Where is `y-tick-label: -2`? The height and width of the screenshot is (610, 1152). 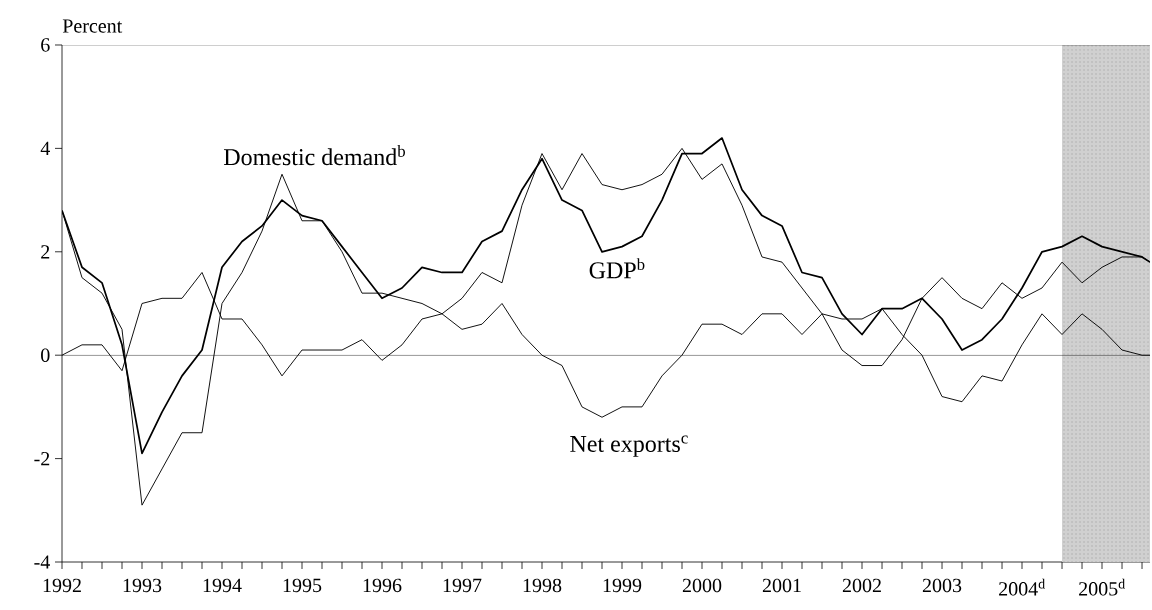 y-tick-label: -2 is located at coordinates (42, 458).